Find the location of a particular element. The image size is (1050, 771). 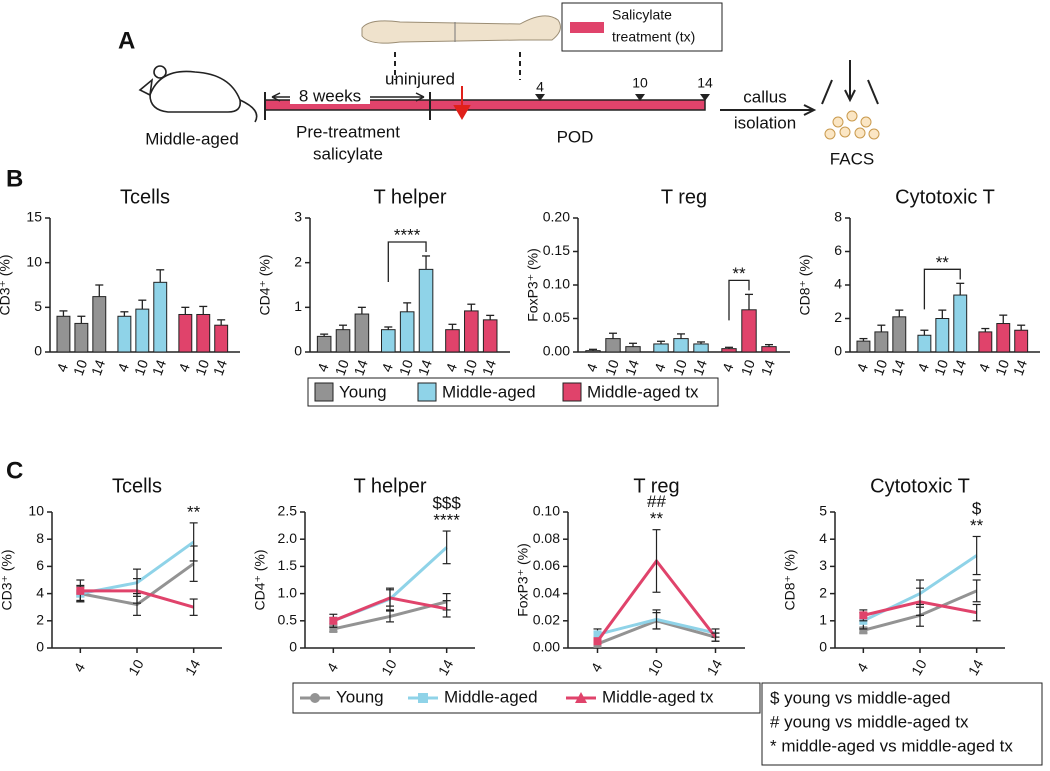

y-axis-label: CD8⁺ (%) is located at coordinates (805, 284).